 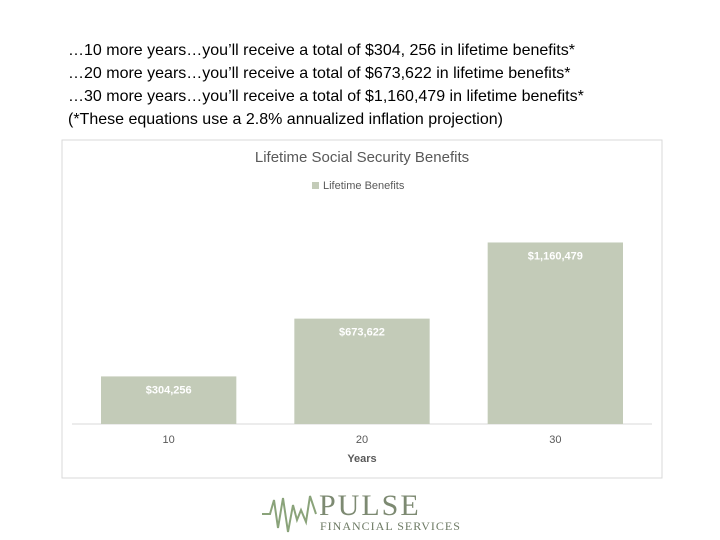 I want to click on logo-wave, so click(x=289, y=514).